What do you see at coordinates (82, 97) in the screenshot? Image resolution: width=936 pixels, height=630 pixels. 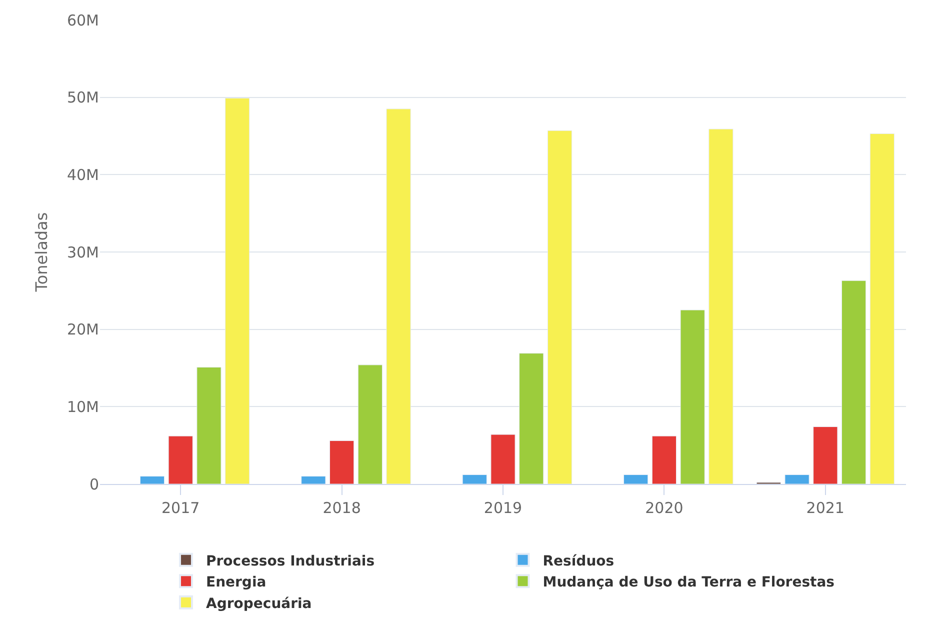 I see `y-tick-label: 50M` at bounding box center [82, 97].